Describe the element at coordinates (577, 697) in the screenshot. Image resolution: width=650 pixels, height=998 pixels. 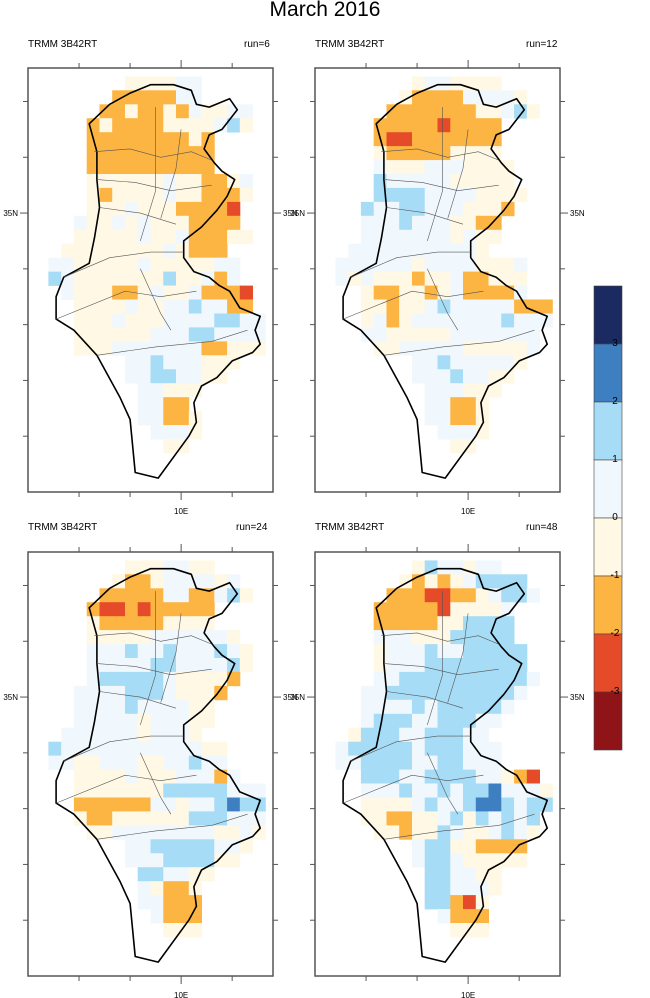
I see `y-tick-label: 35N` at that location.